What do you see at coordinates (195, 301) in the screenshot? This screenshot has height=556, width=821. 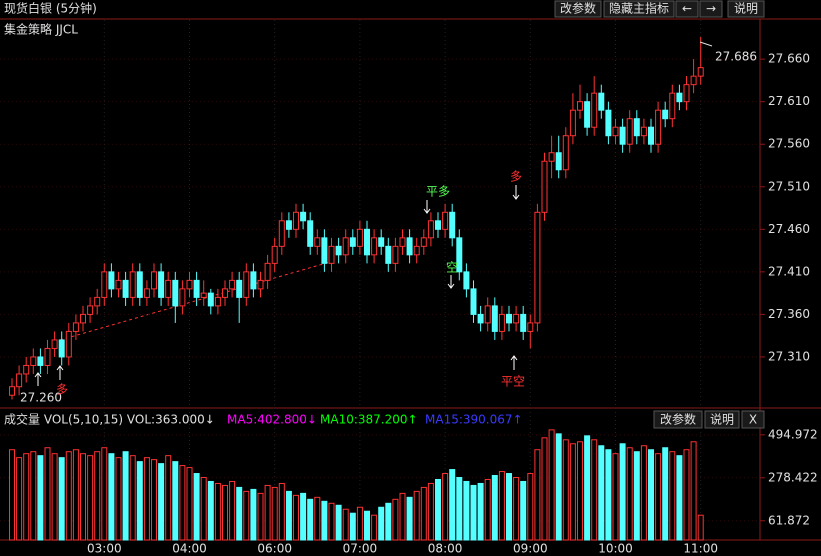 I see `trend-line` at bounding box center [195, 301].